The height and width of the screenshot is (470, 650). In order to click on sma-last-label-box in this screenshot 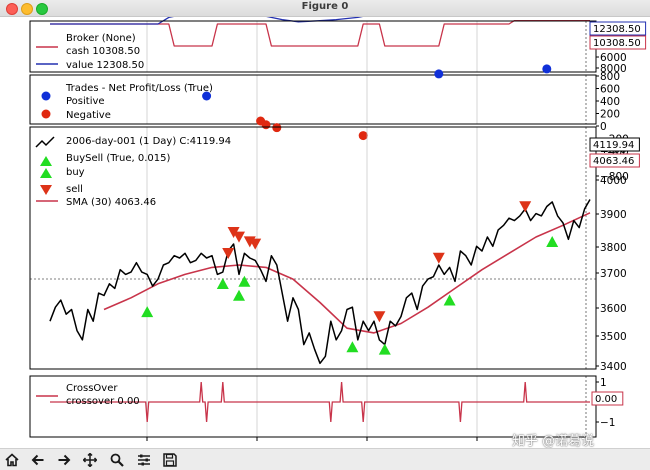, I will do `click(614, 160)`.